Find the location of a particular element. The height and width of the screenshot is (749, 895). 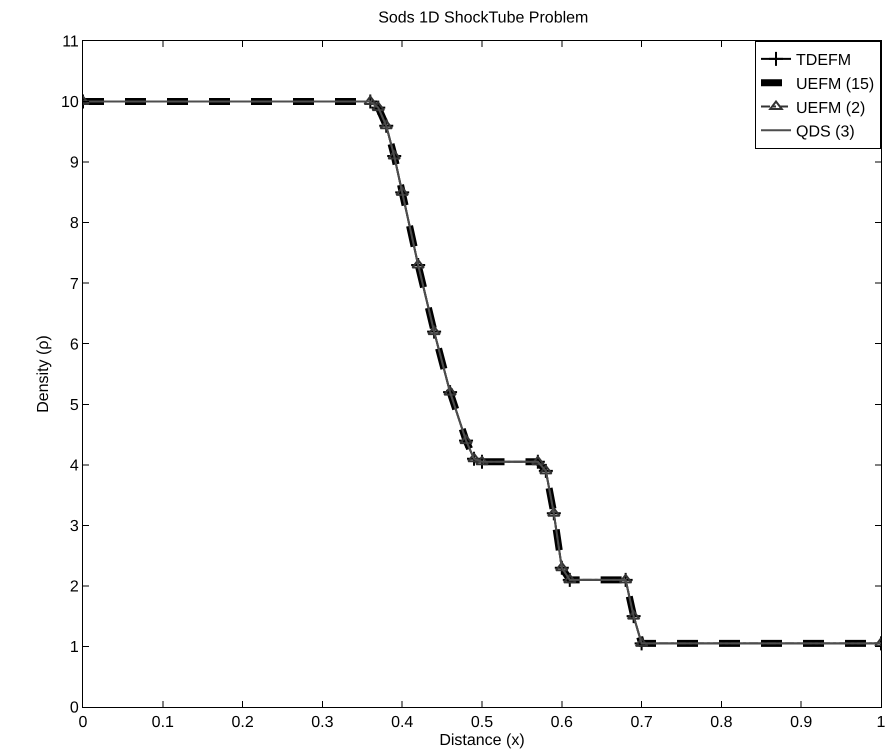

y-tick-label: 6 is located at coordinates (74, 345).